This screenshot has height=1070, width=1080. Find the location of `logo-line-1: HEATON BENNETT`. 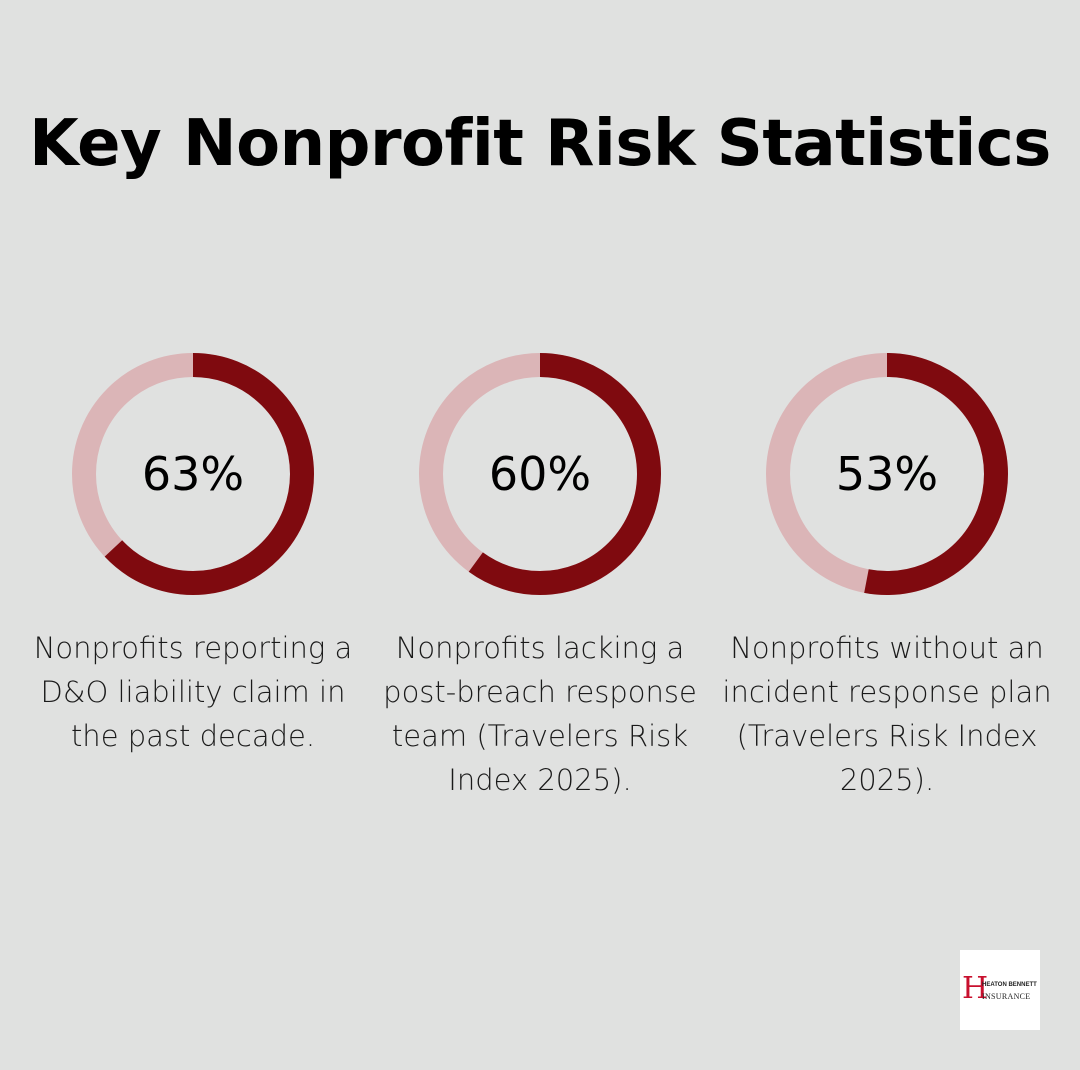

logo-line-1: HEATON BENNETT is located at coordinates (1009, 985).